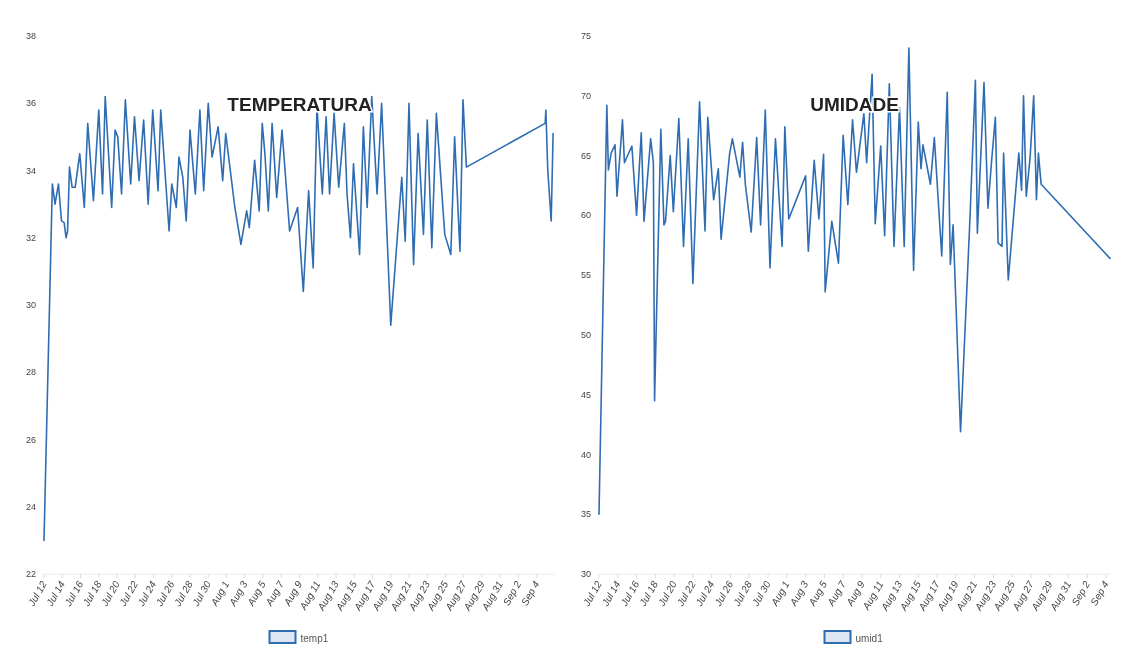  What do you see at coordinates (585, 36) in the screenshot?
I see `y-tick-label: 75` at bounding box center [585, 36].